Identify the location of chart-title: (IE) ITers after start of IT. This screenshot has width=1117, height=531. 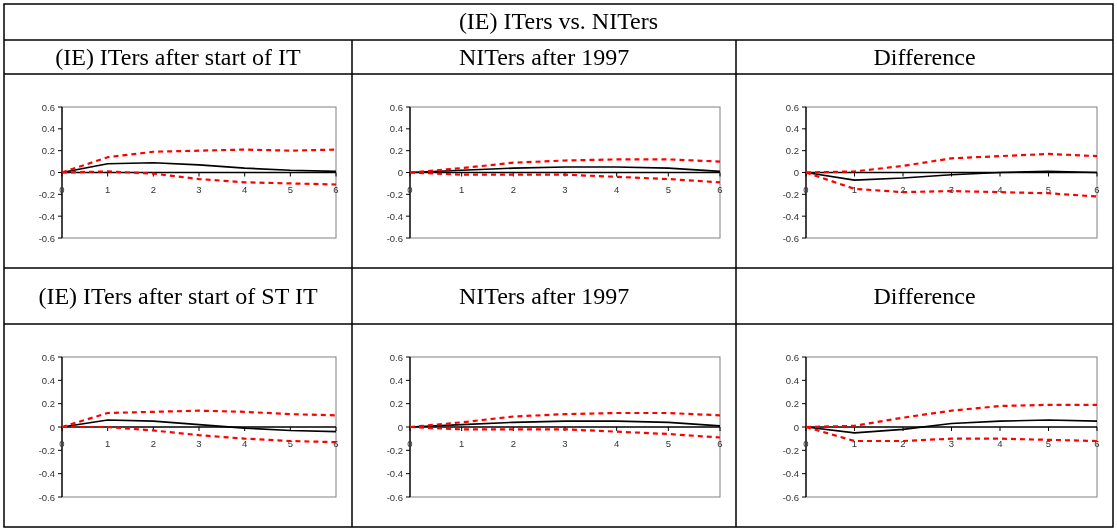
(178, 57).